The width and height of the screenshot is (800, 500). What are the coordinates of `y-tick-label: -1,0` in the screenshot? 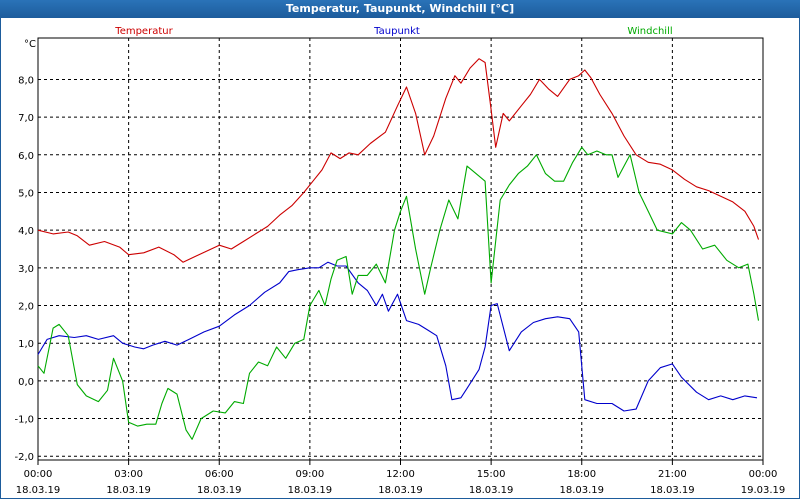 It's located at (24, 420).